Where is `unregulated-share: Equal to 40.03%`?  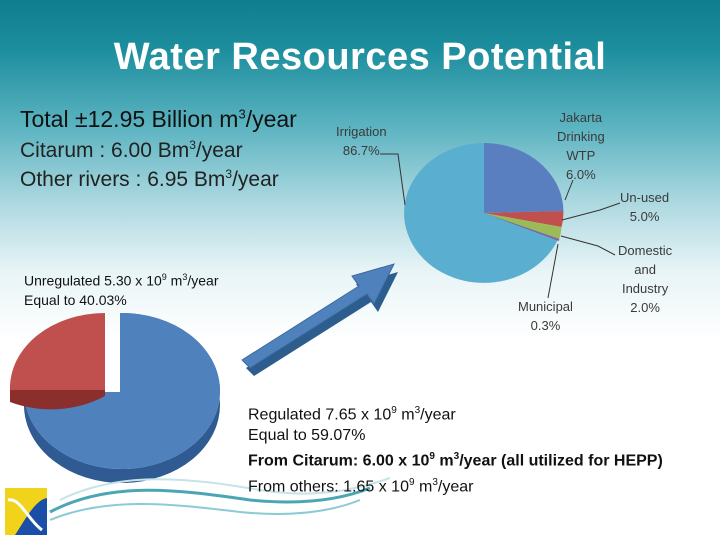 unregulated-share: Equal to 40.03% is located at coordinates (75, 299).